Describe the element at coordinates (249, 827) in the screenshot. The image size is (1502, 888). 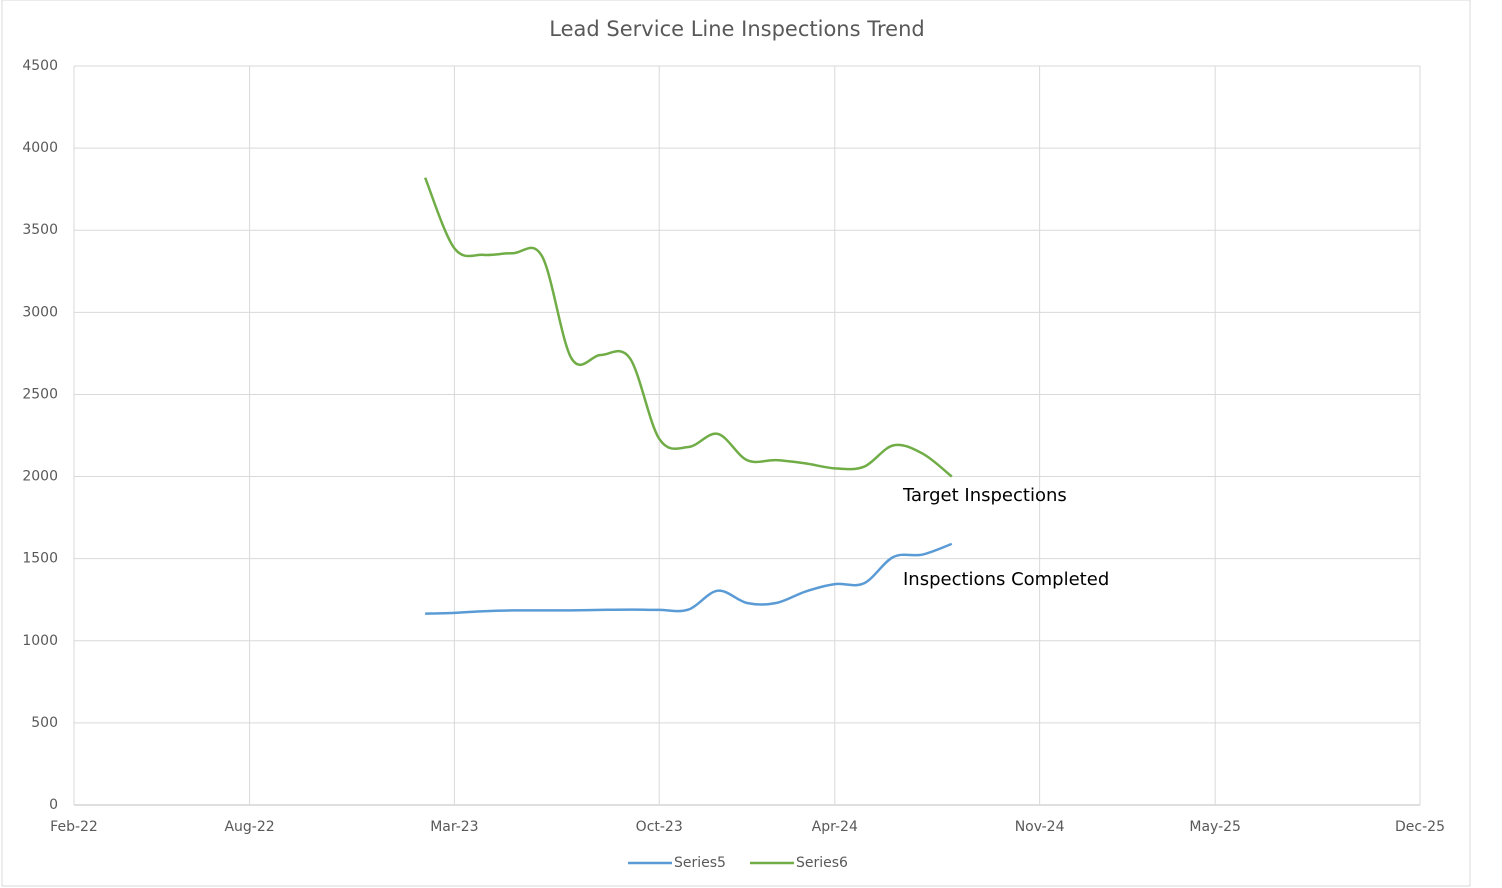
I see `x-tick-label: Aug-22` at that location.